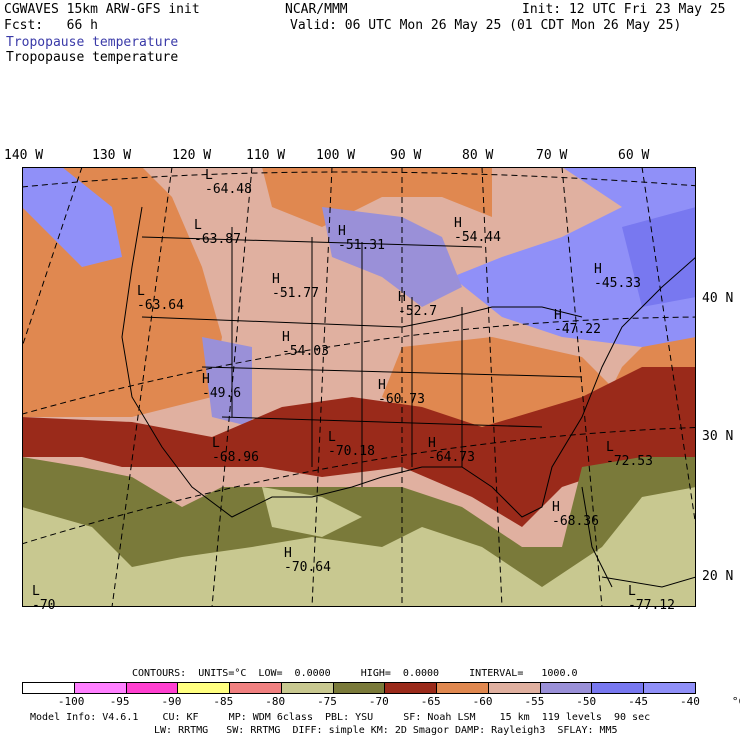 This screenshot has height=740, width=740. What do you see at coordinates (112, 155) in the screenshot?
I see `lon-label: 130 W` at bounding box center [112, 155].